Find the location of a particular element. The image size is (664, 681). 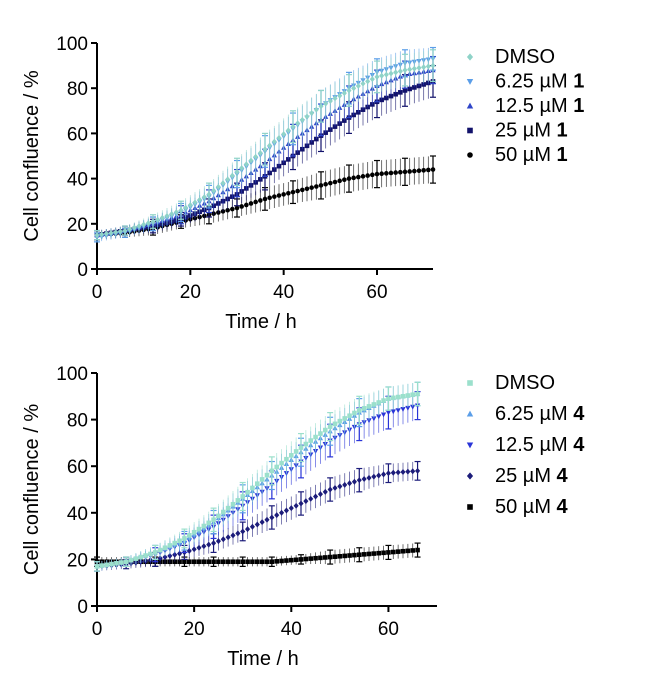

y-tick-label: 0 is located at coordinates (82, 607).